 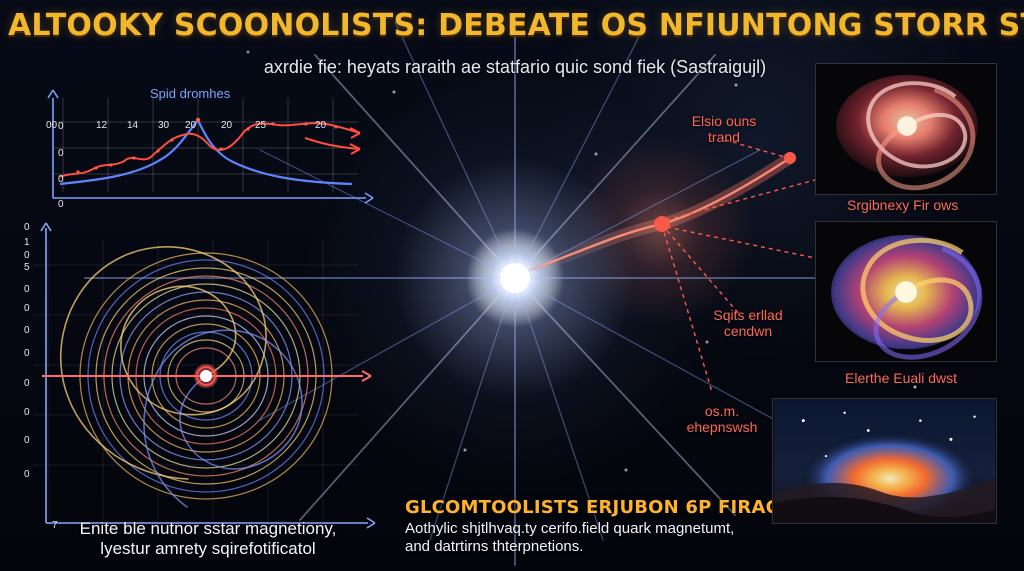 What do you see at coordinates (27, 242) in the screenshot?
I see `spiral-tick-label: 1` at bounding box center [27, 242].